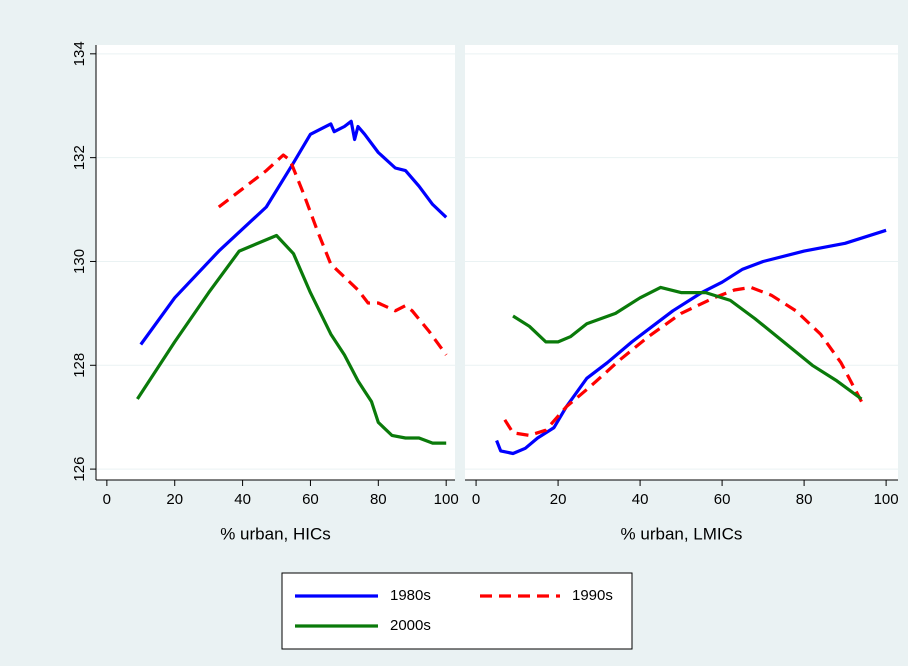 The height and width of the screenshot is (666, 908). Describe the element at coordinates (682, 533) in the screenshot. I see `x-axis-label: % urban, LMICs` at that location.